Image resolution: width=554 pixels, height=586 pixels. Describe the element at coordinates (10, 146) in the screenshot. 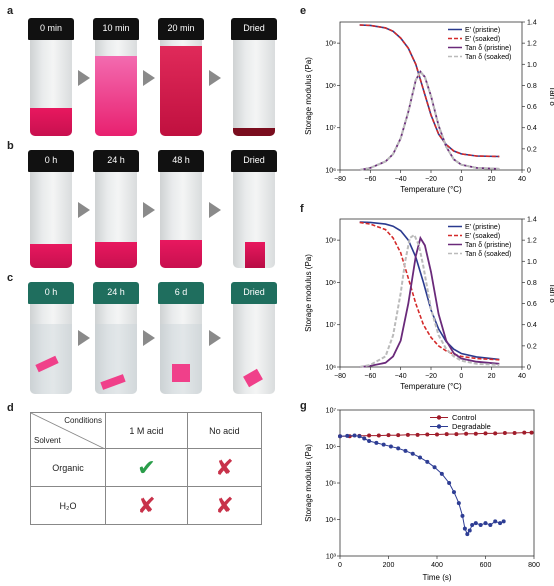

I see `panel-label-b: b` at that location.